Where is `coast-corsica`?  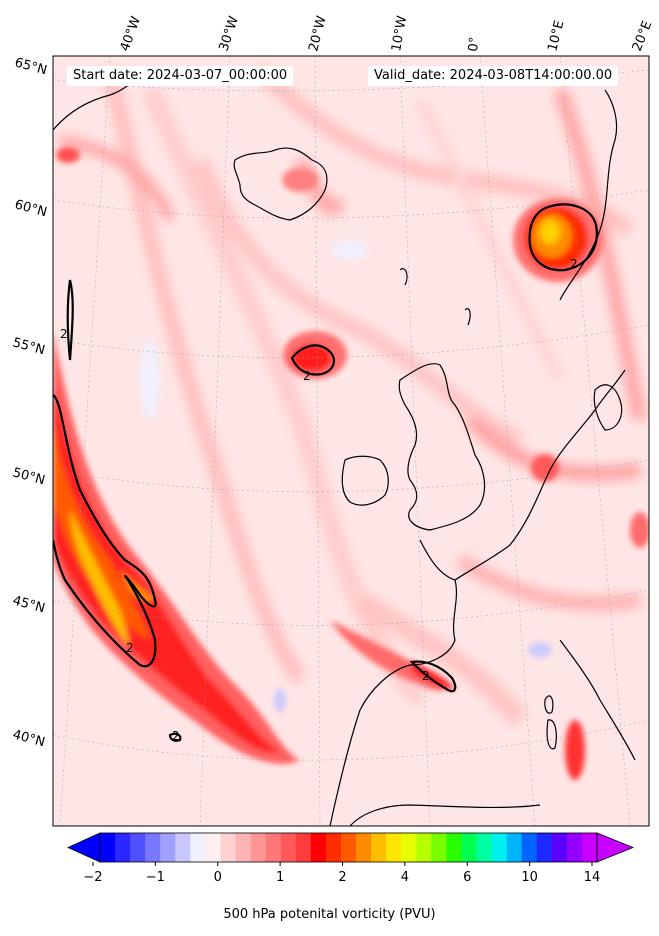
coast-corsica is located at coordinates (549, 704).